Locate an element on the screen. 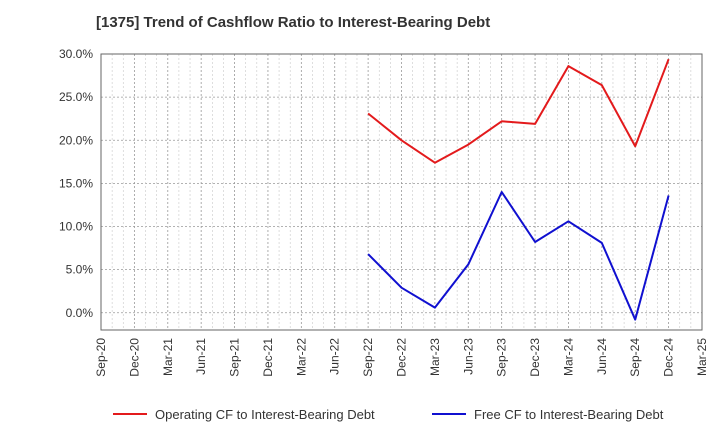 The height and width of the screenshot is (440, 720). y-tick-label: 5.0% is located at coordinates (80, 270).